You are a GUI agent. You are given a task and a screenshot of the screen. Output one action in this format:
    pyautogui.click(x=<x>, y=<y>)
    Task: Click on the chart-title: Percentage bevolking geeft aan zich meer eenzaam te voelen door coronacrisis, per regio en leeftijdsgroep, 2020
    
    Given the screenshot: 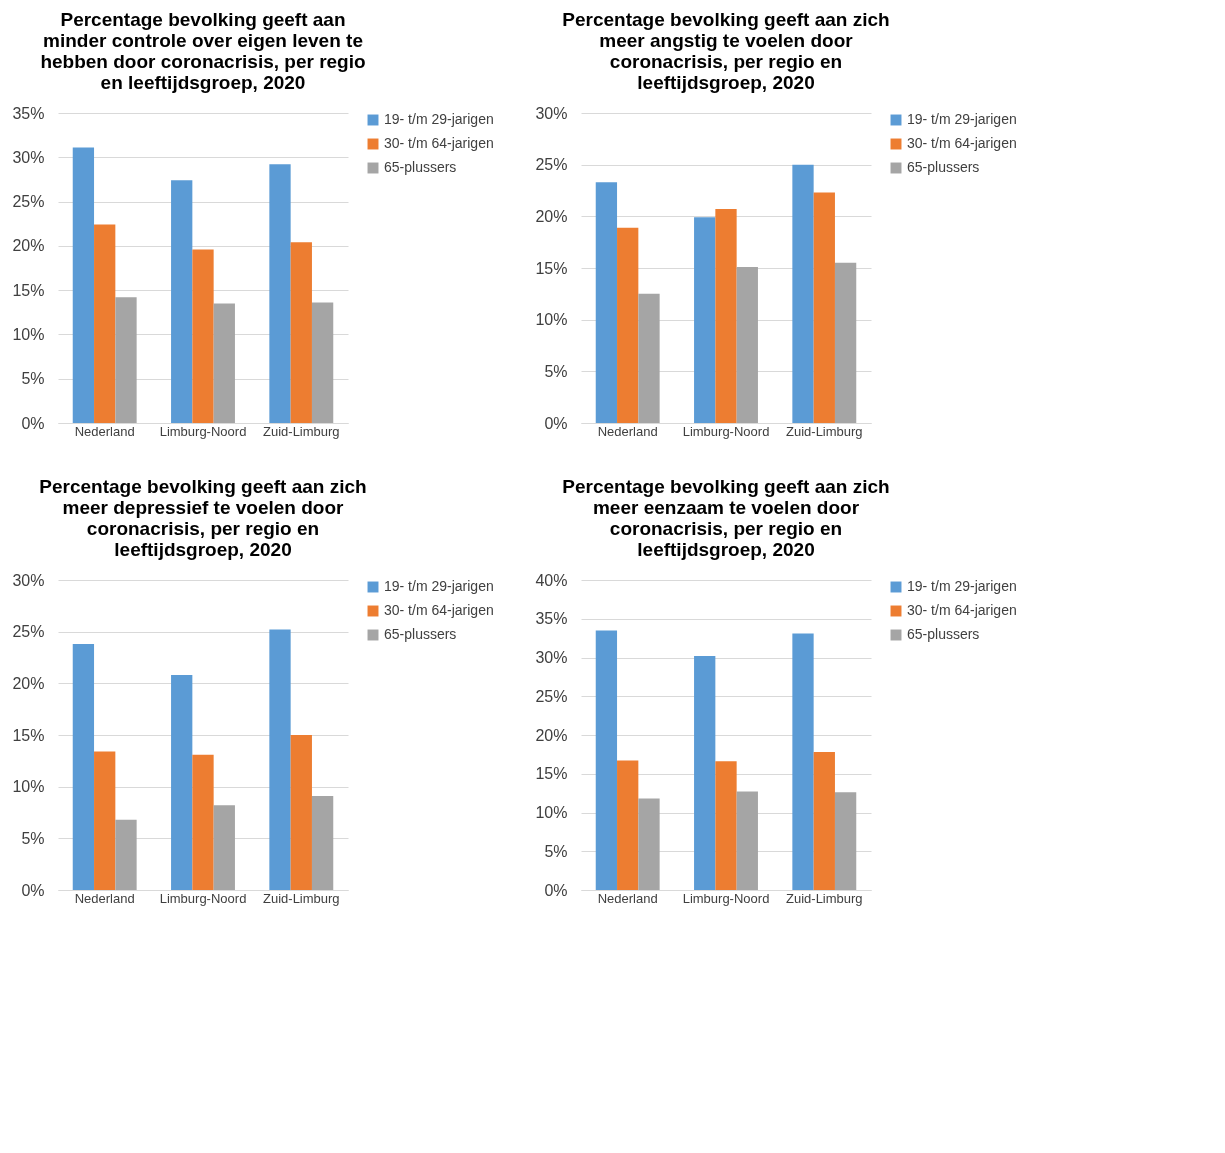 What is the action you would take?
    pyautogui.click(x=726, y=518)
    